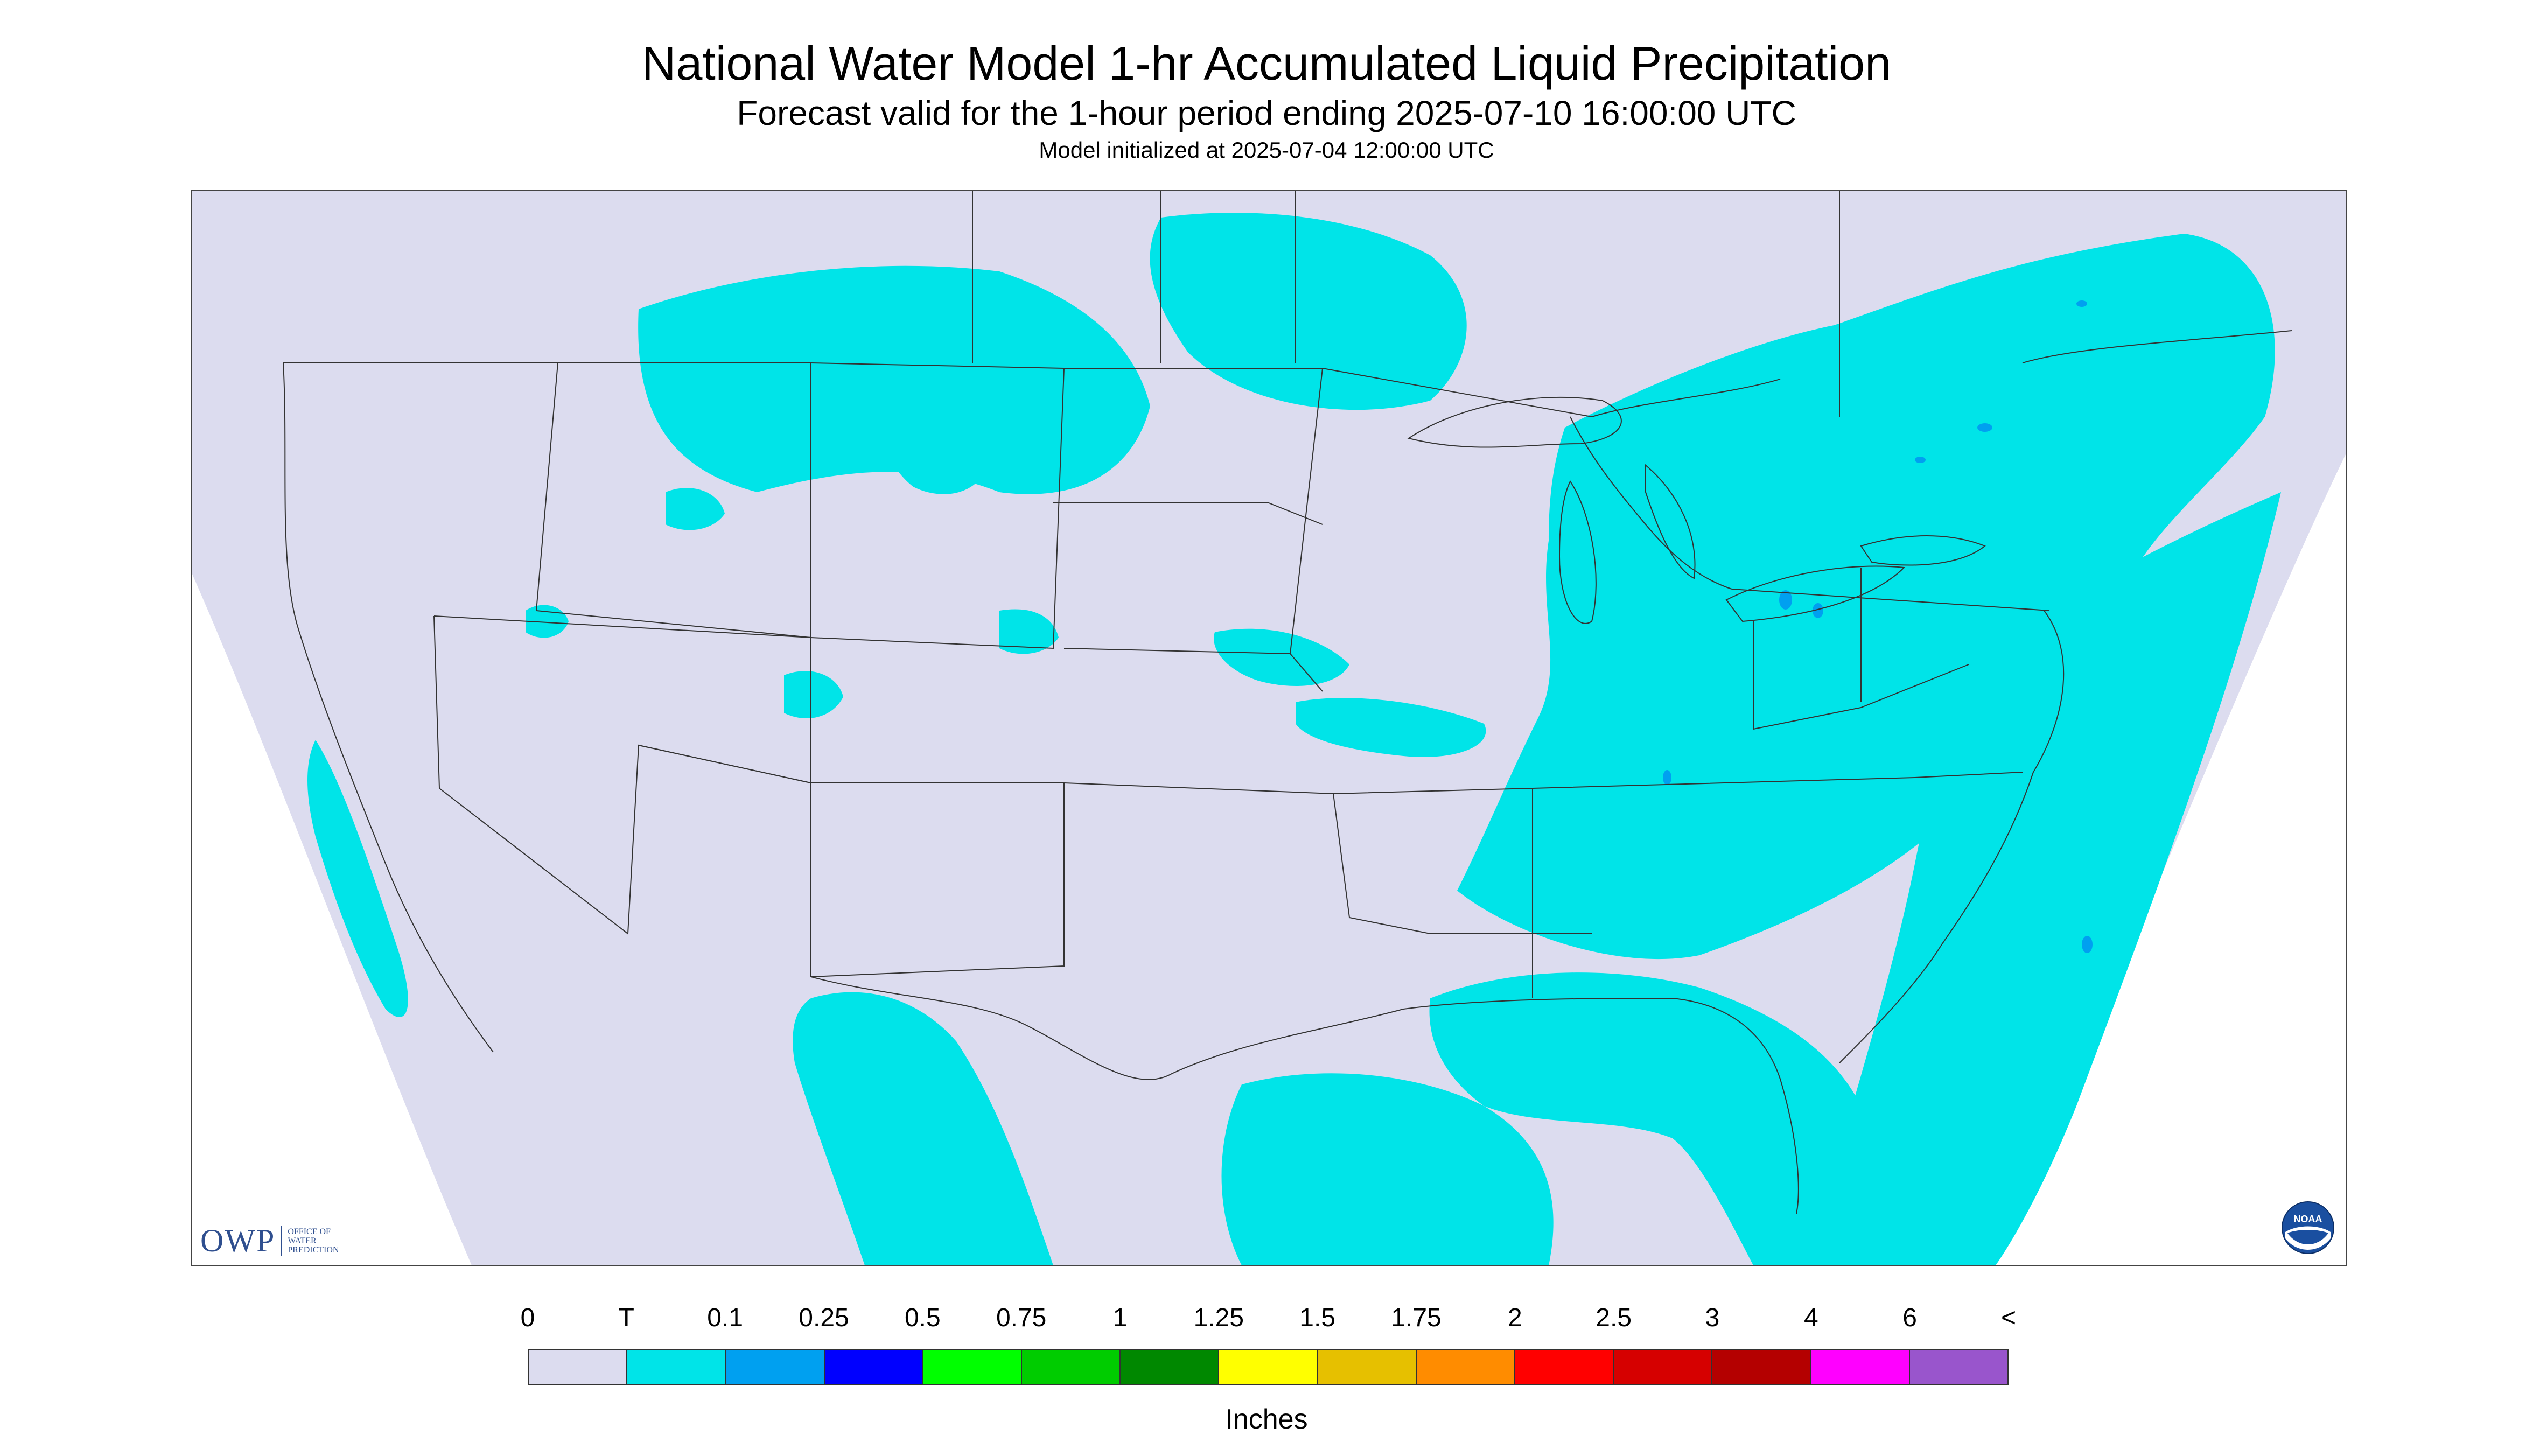 Image resolution: width=2533 pixels, height=1456 pixels. Describe the element at coordinates (527, 1318) in the screenshot. I see `legend-label: 0` at that location.